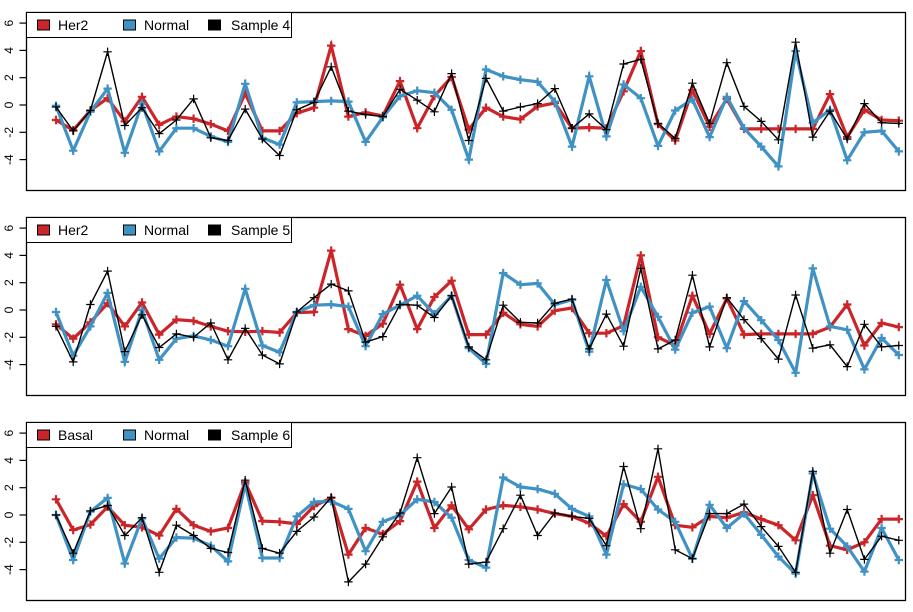 The image size is (913, 612). I want to click on legend-label-sample4: Sample 4, so click(261, 25).